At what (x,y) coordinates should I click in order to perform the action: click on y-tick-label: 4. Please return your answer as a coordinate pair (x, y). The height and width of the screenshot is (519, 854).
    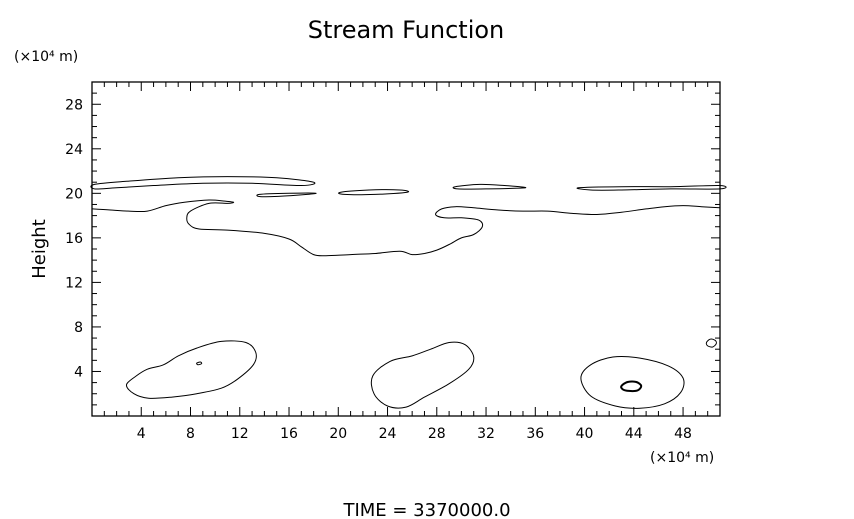
    Looking at the image, I should click on (78, 372).